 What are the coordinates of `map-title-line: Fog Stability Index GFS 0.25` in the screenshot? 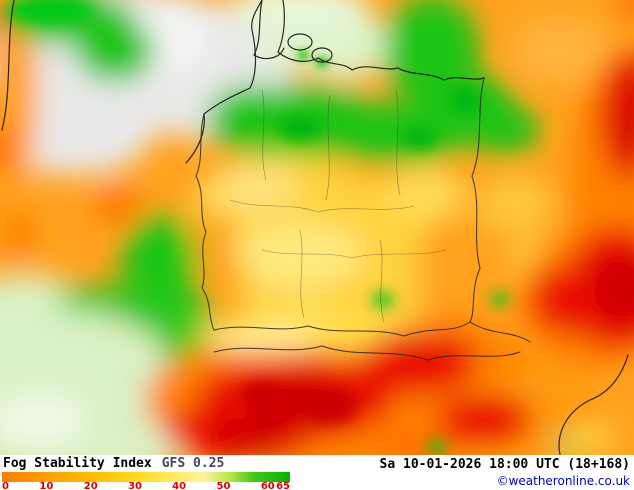 It's located at (113, 463).